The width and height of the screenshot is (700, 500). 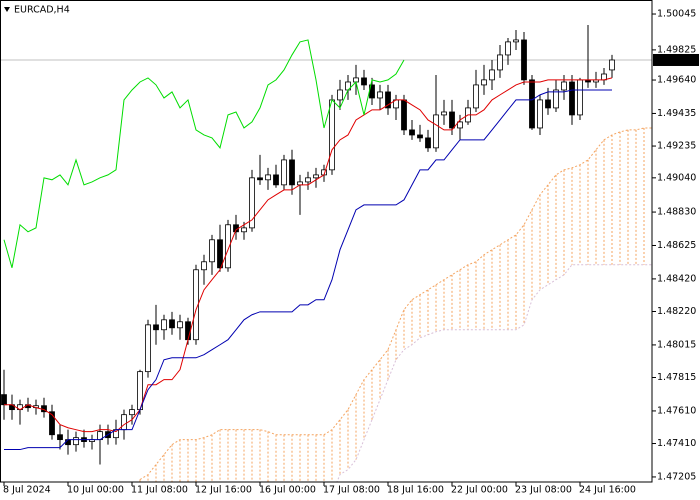 I want to click on x-tick-label: 8 Jul 2024, so click(x=27, y=490).